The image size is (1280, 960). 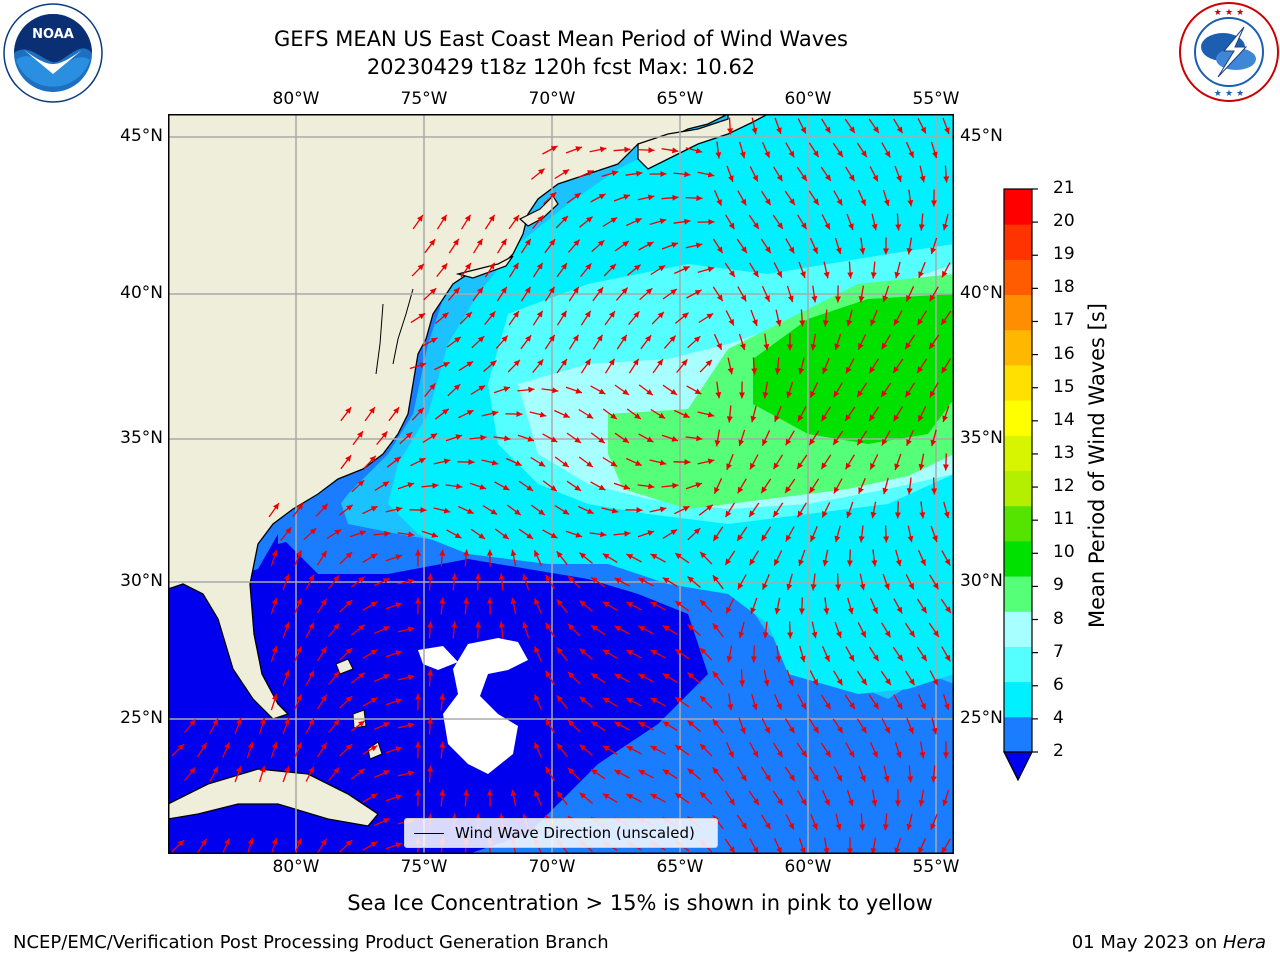 I want to click on lat-tick-right: 35°N, so click(x=981, y=438).